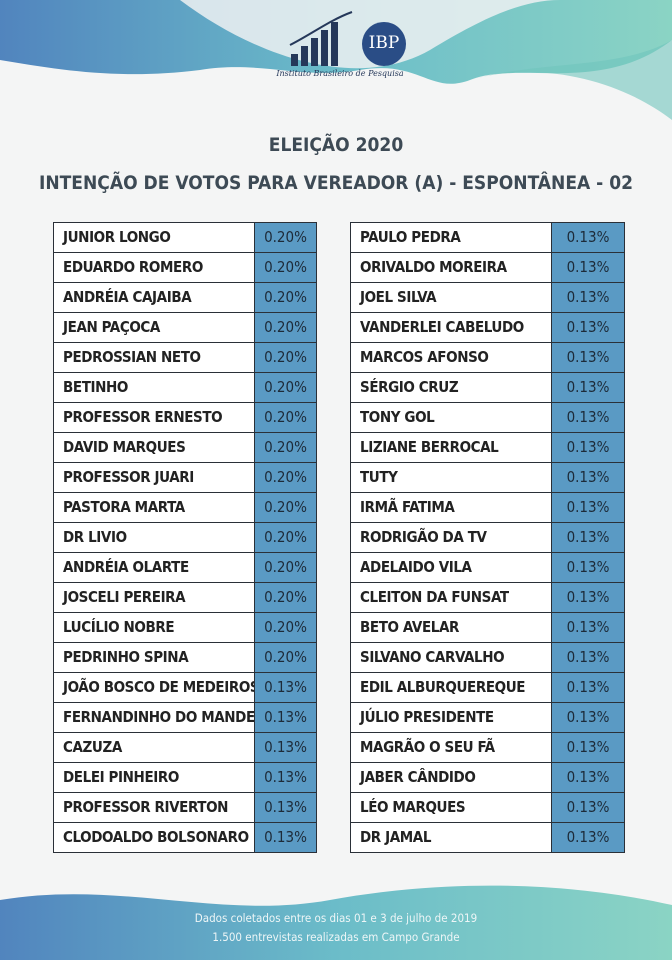 The image size is (672, 960). Describe the element at coordinates (451, 417) in the screenshot. I see `candidate-name: TONY GOL` at that location.